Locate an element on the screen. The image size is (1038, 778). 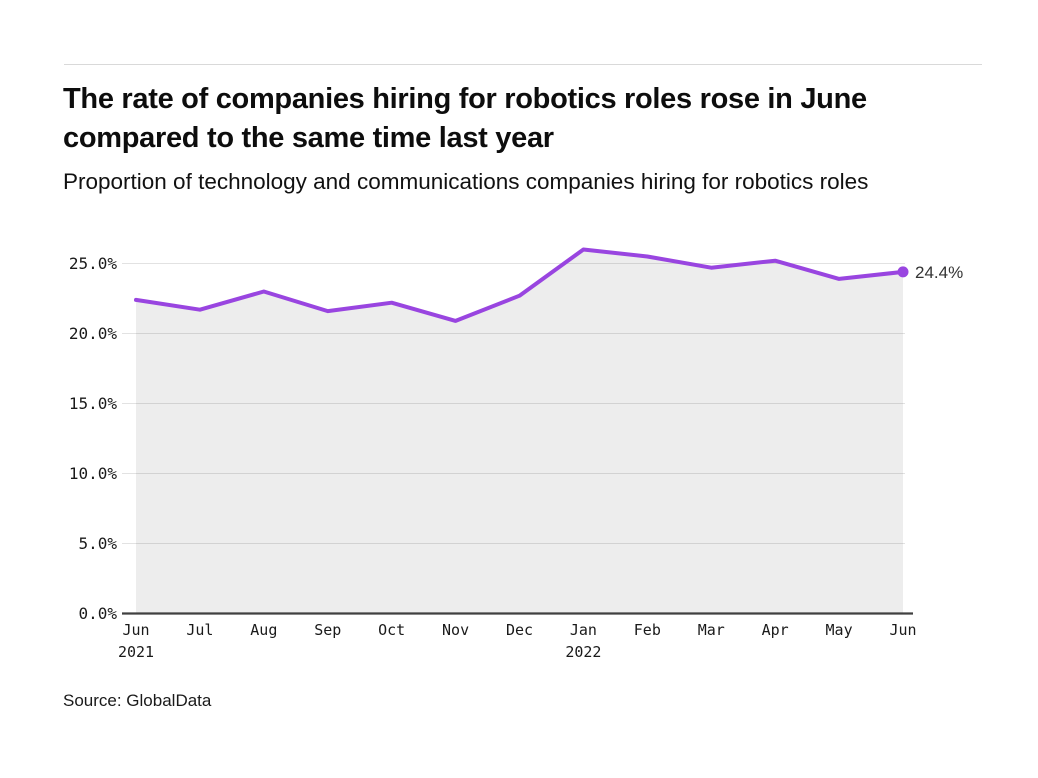
x-tick-label: Oct is located at coordinates (391, 630).